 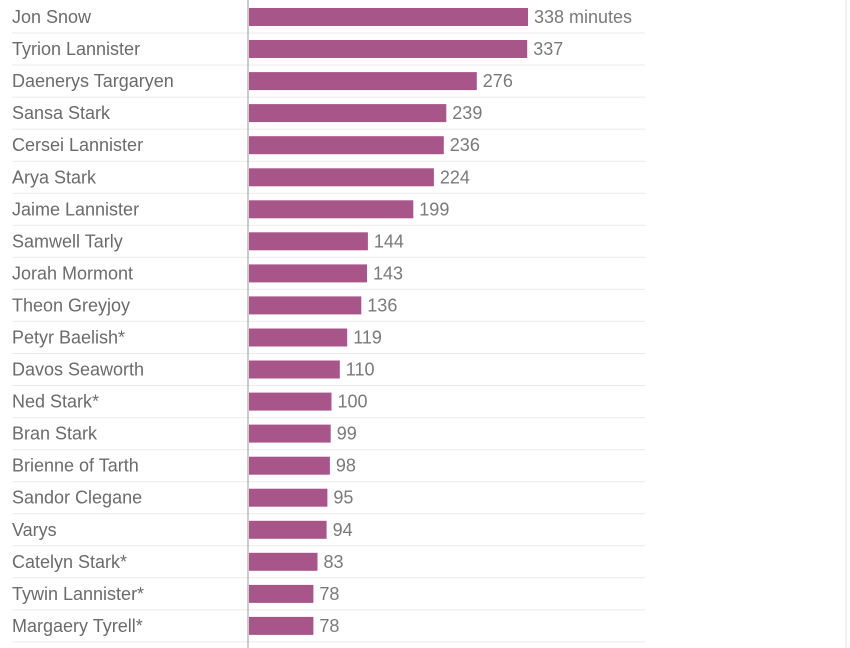 I want to click on category-label: Petyr Baelish*, so click(x=68, y=338).